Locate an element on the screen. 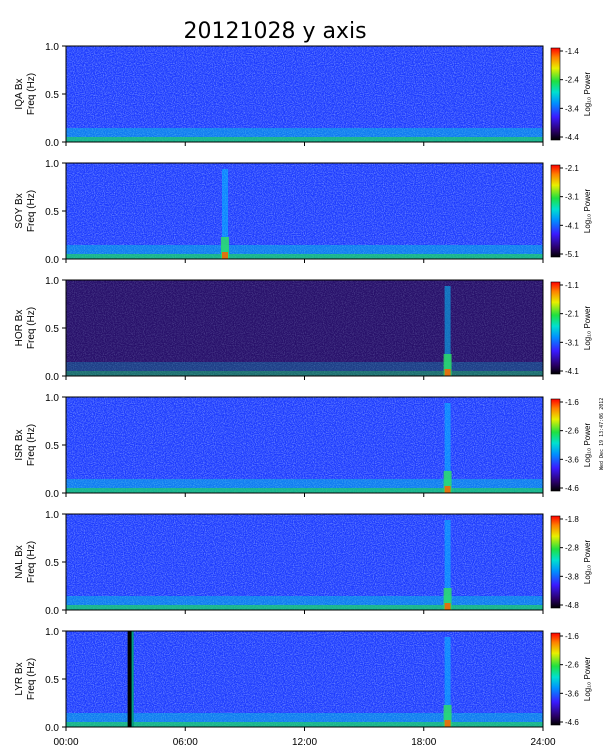  colorbar-tick-label: -4.4 is located at coordinates (572, 137).